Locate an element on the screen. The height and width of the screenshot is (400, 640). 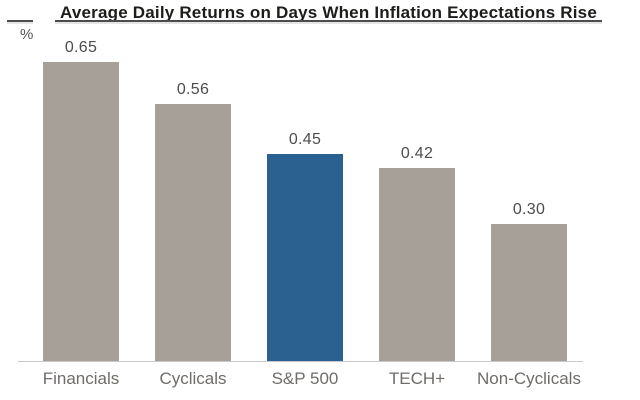
bar-tech is located at coordinates (417, 265).